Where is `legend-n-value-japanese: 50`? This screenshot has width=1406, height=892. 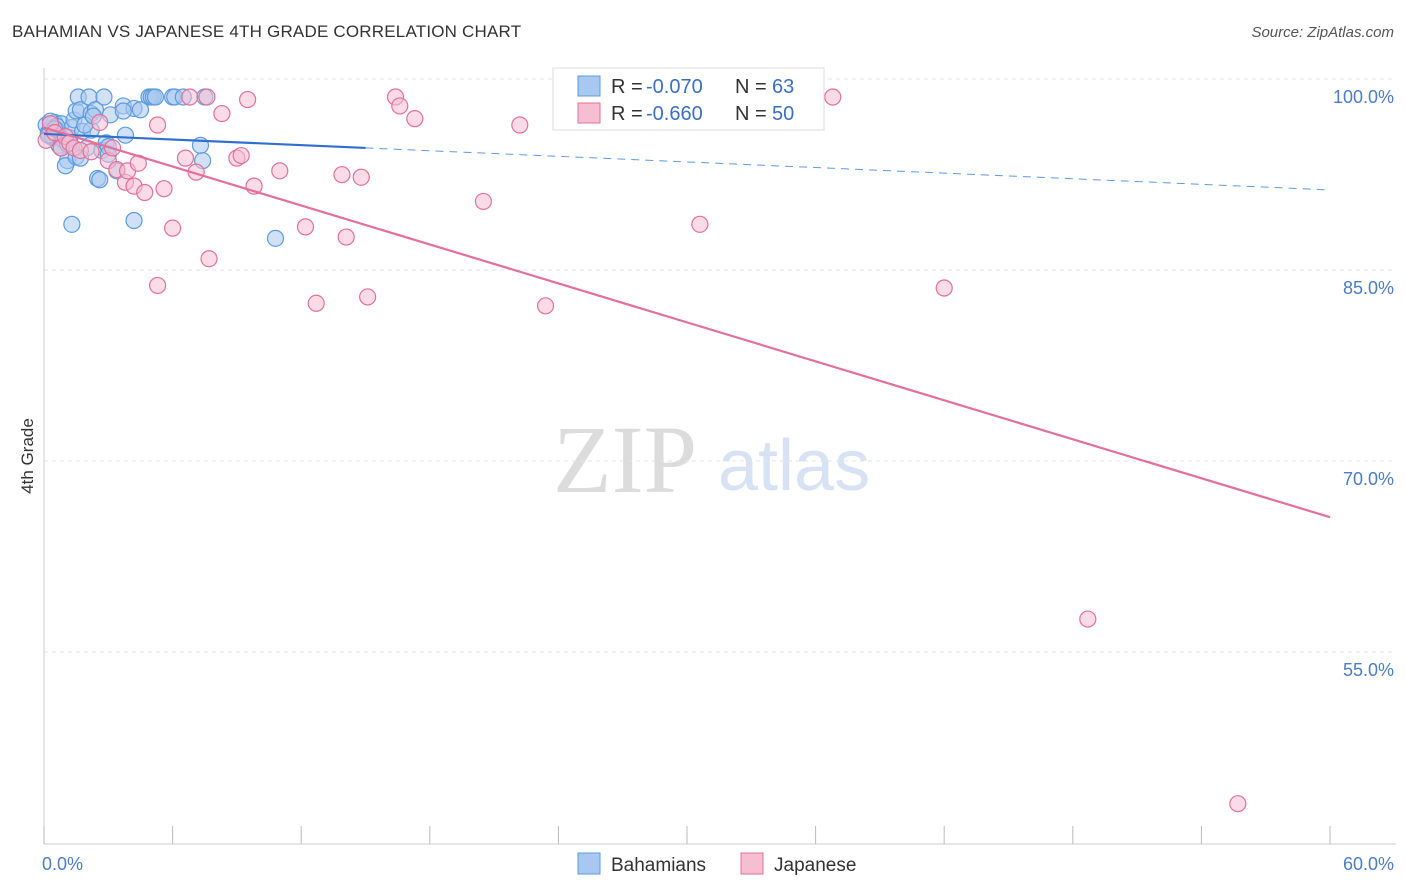 legend-n-value-japanese: 50 is located at coordinates (783, 114).